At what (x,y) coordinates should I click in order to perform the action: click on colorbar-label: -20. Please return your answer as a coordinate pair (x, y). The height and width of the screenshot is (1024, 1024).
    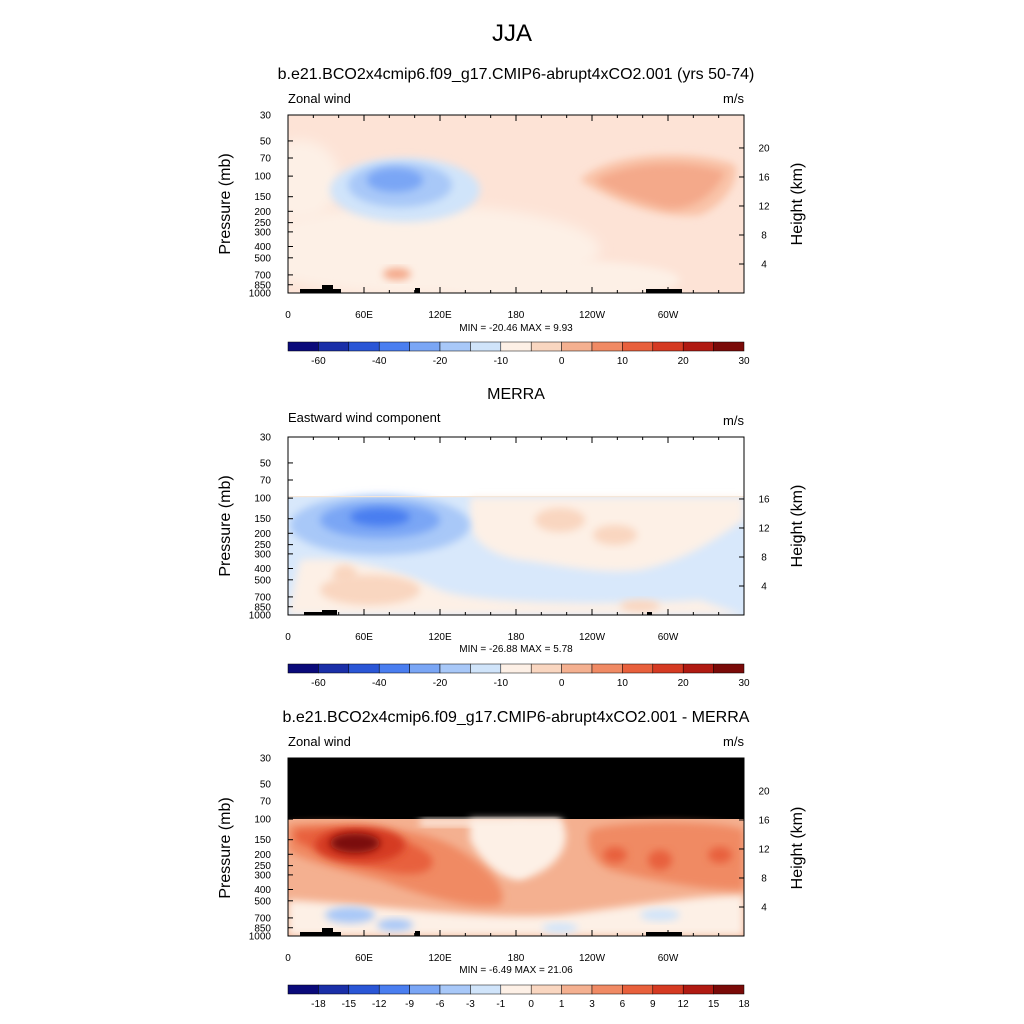
    Looking at the image, I should click on (440, 361).